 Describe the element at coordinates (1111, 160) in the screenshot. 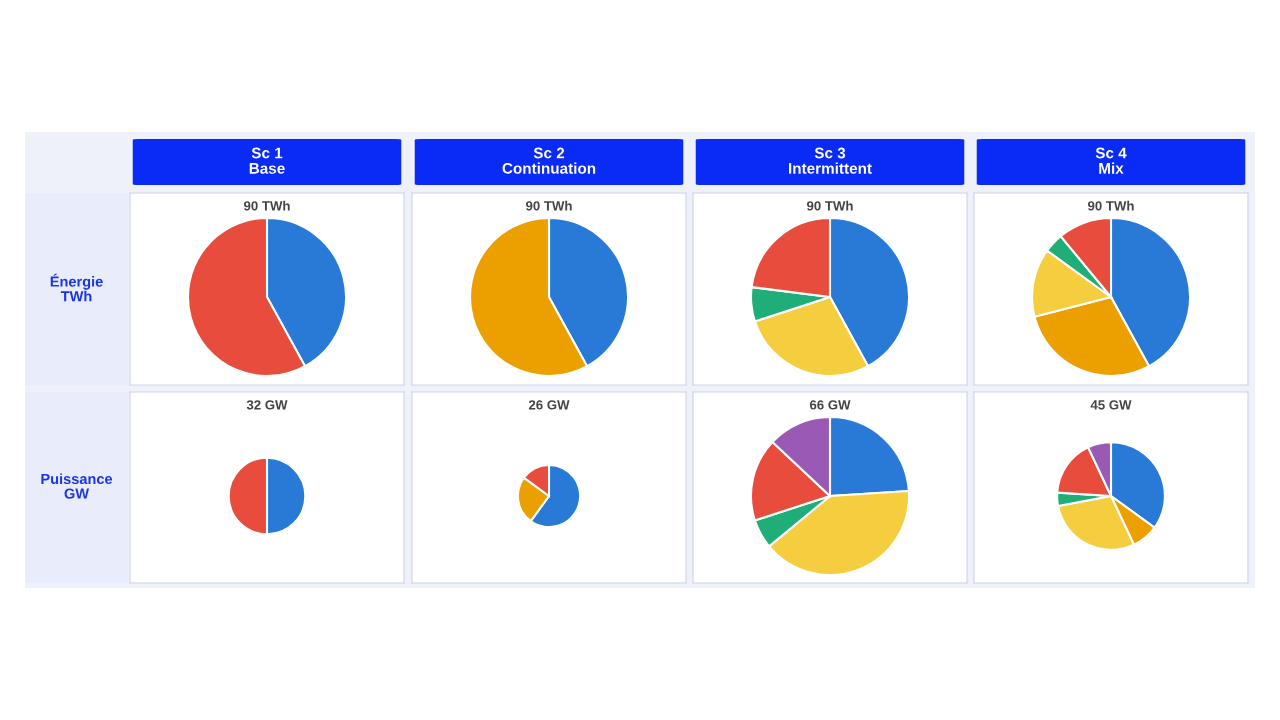

I see `text: Sc 4 Mix` at that location.